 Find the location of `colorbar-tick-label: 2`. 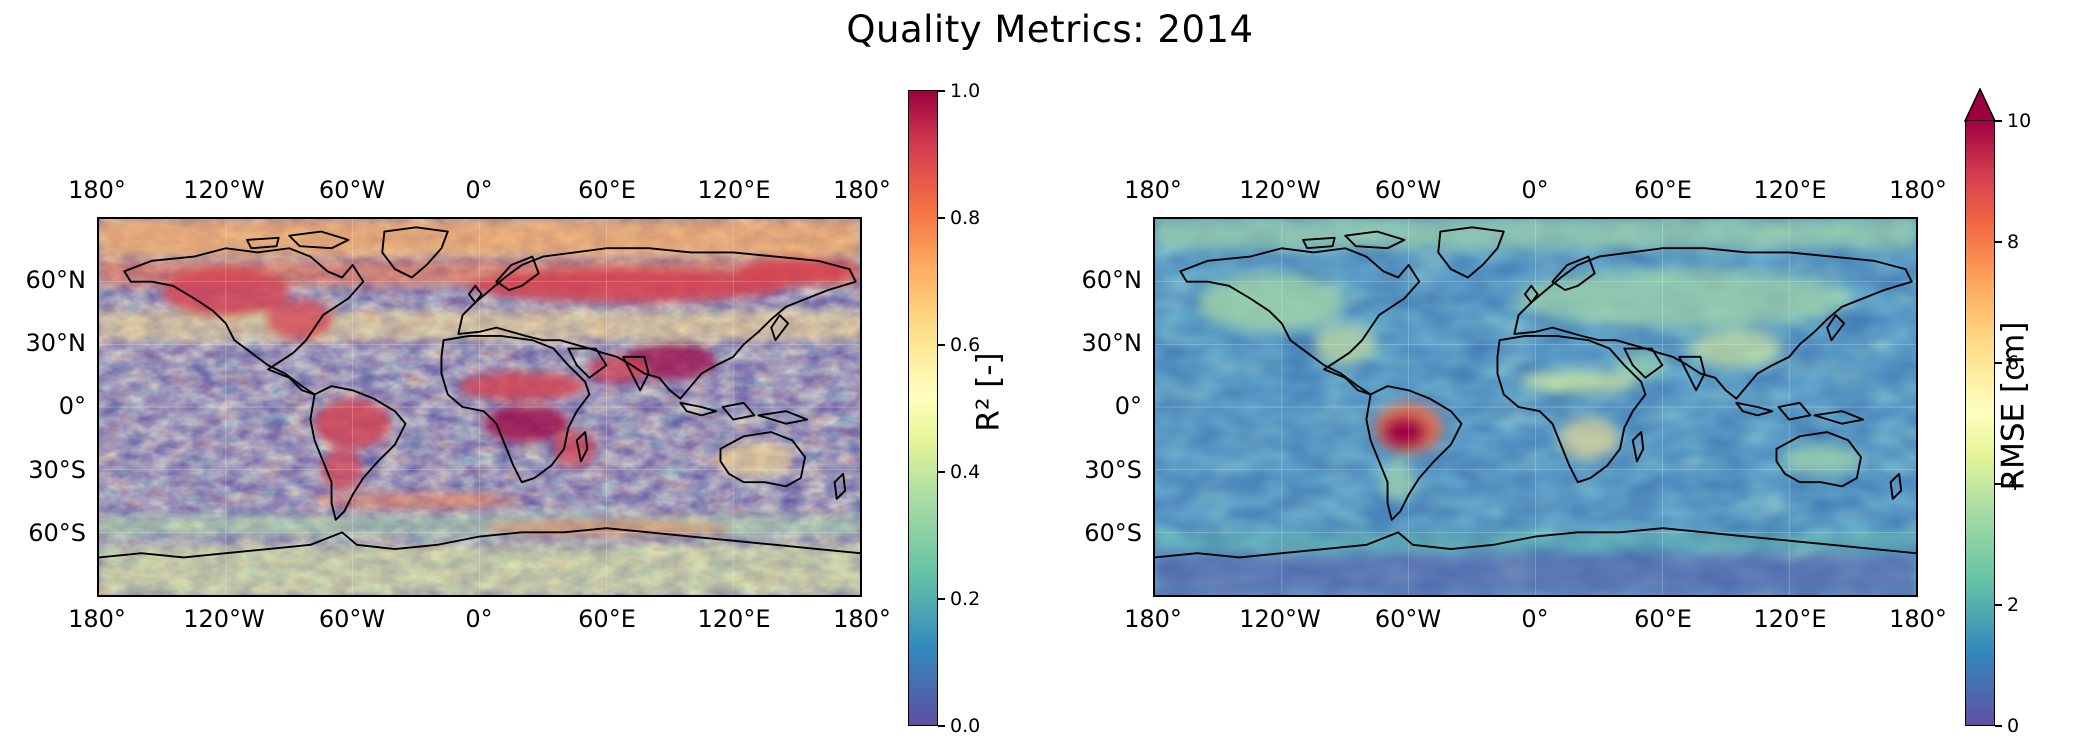

colorbar-tick-label: 2 is located at coordinates (2013, 605).